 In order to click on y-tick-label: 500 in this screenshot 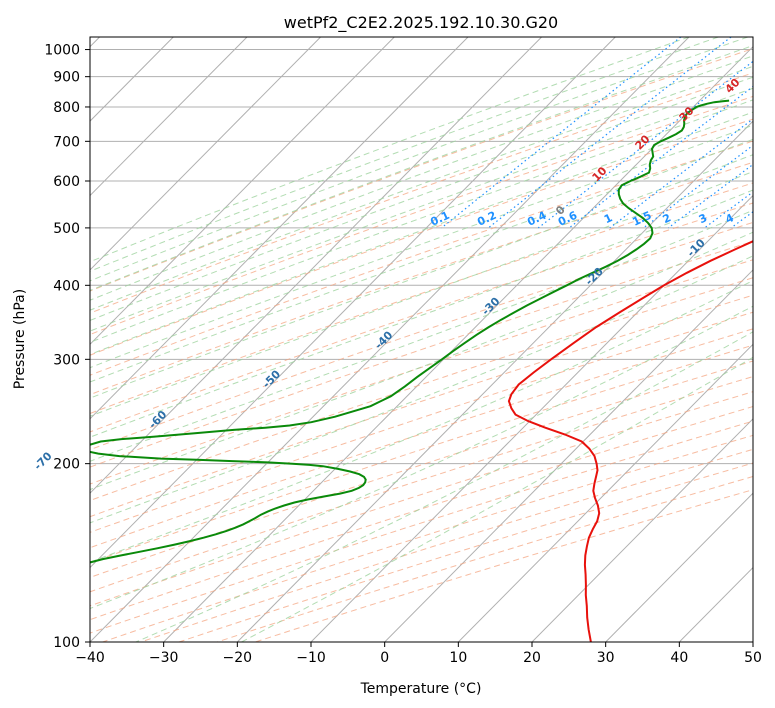, I will do `click(66, 229)`.